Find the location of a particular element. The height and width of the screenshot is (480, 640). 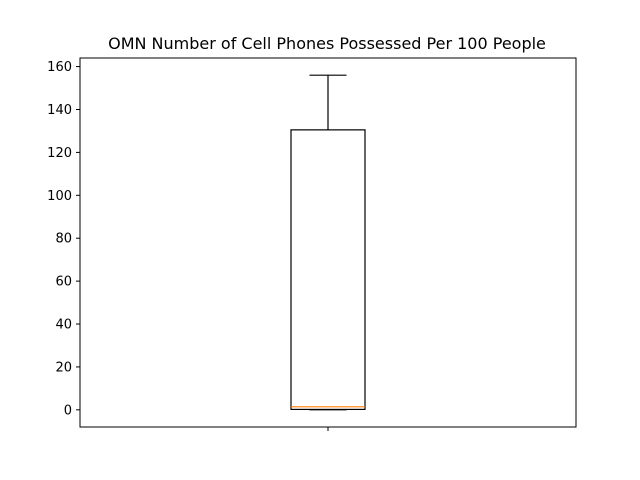

y-tick-label: 140 is located at coordinates (59, 110).